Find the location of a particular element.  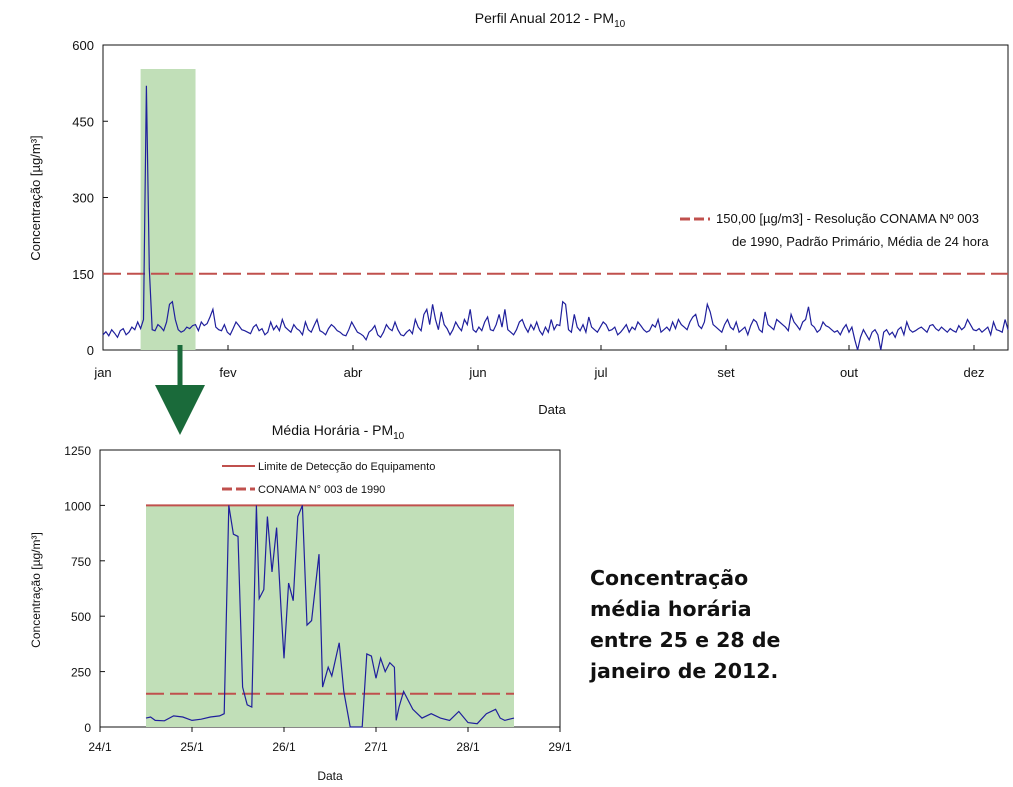

hourly-x-tick-label: 26/1 is located at coordinates (284, 747).